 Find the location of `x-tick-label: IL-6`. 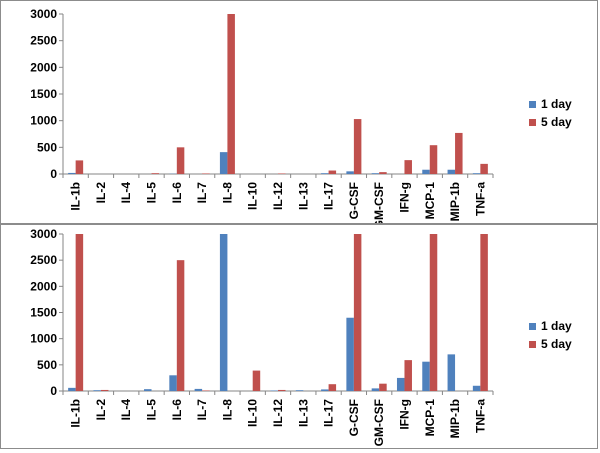

x-tick-label: IL-6 is located at coordinates (177, 410).